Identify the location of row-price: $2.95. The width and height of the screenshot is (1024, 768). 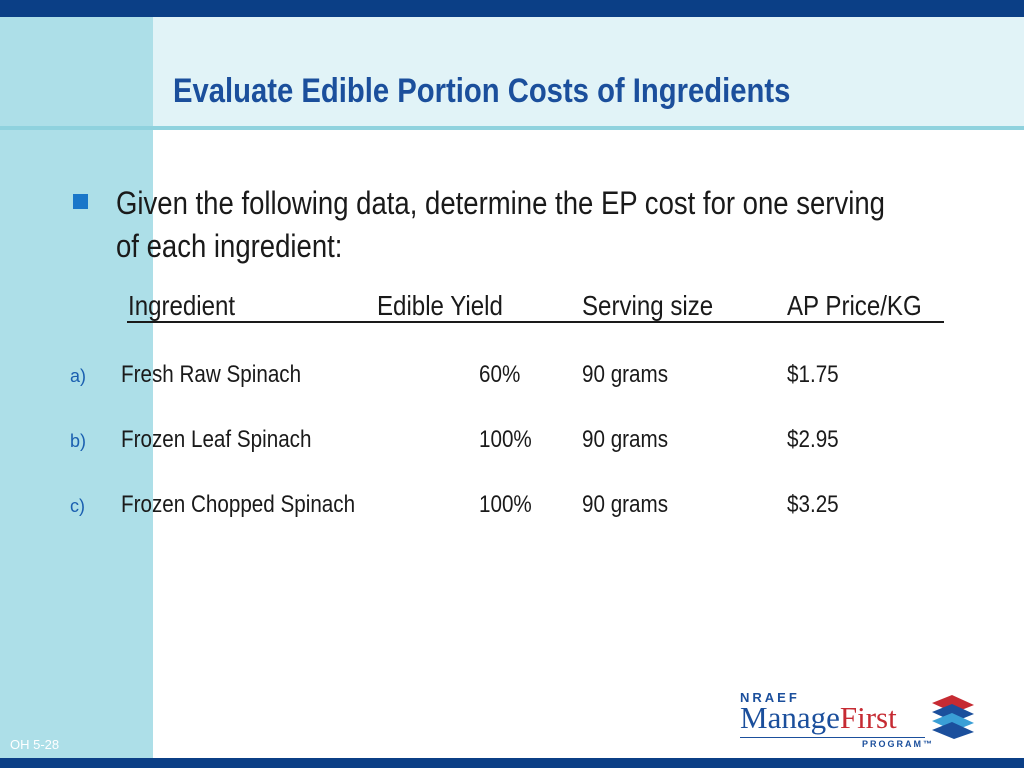
(813, 439).